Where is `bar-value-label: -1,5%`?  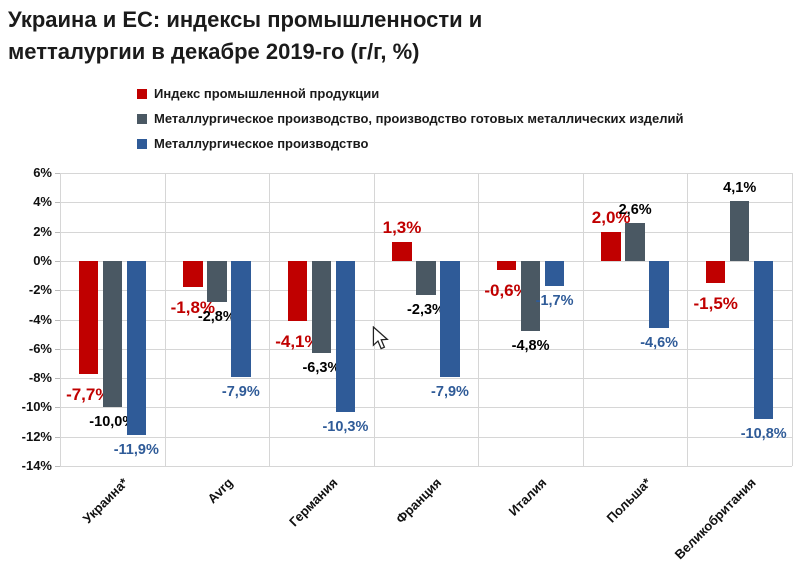
bar-value-label: -1,5% is located at coordinates (715, 303).